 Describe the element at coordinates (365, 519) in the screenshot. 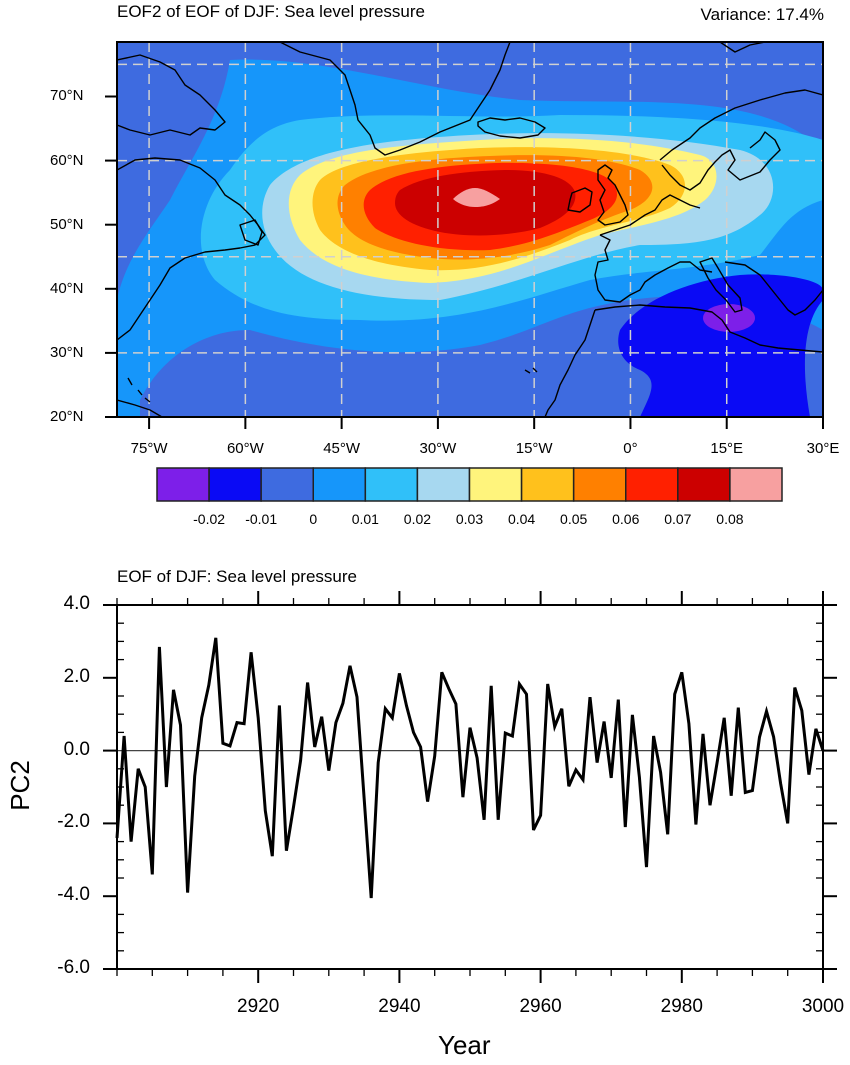

I see `colorbar-level-label: 0.01` at that location.